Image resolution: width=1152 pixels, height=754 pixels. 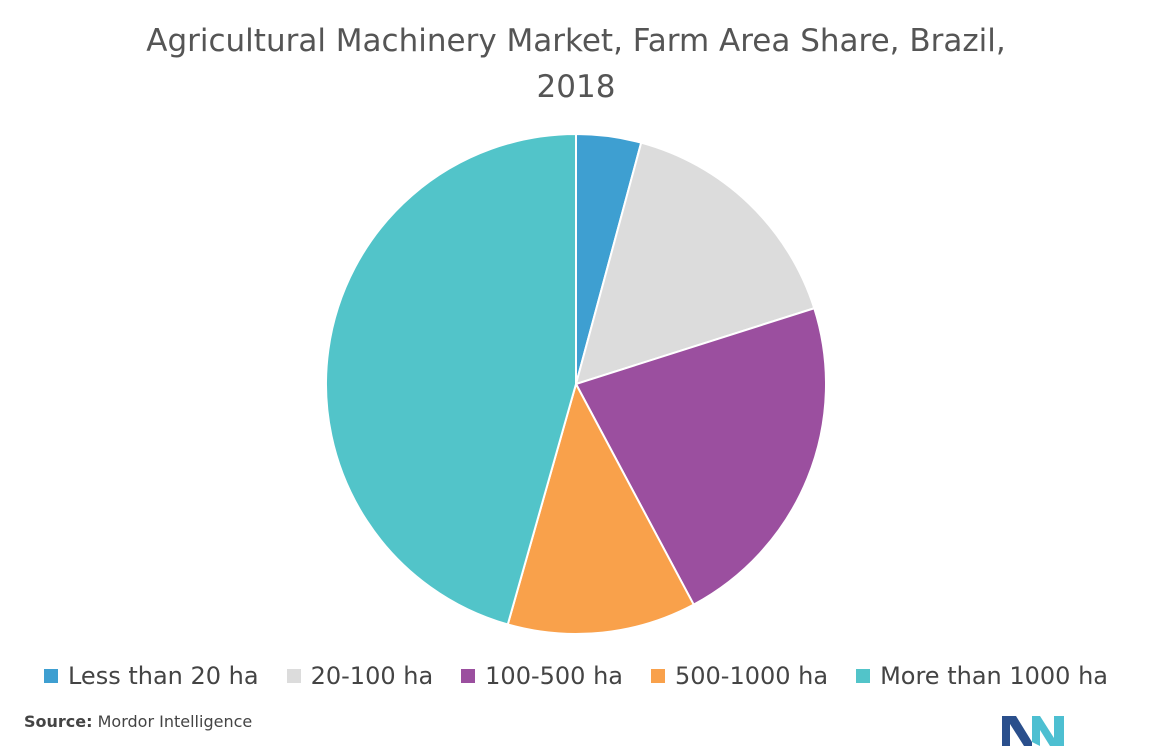 What do you see at coordinates (751, 676) in the screenshot?
I see `legend-label: 500-1000 ha` at bounding box center [751, 676].